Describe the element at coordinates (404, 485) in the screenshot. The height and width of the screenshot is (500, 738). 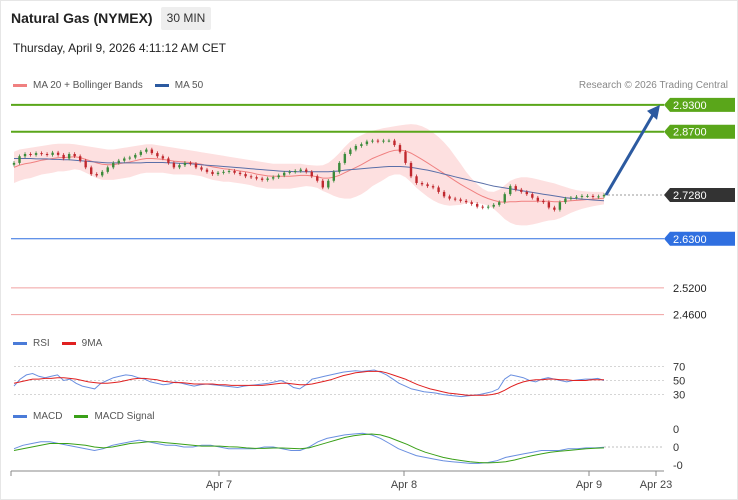
I see `time-tick-label: Apr 8` at that location.